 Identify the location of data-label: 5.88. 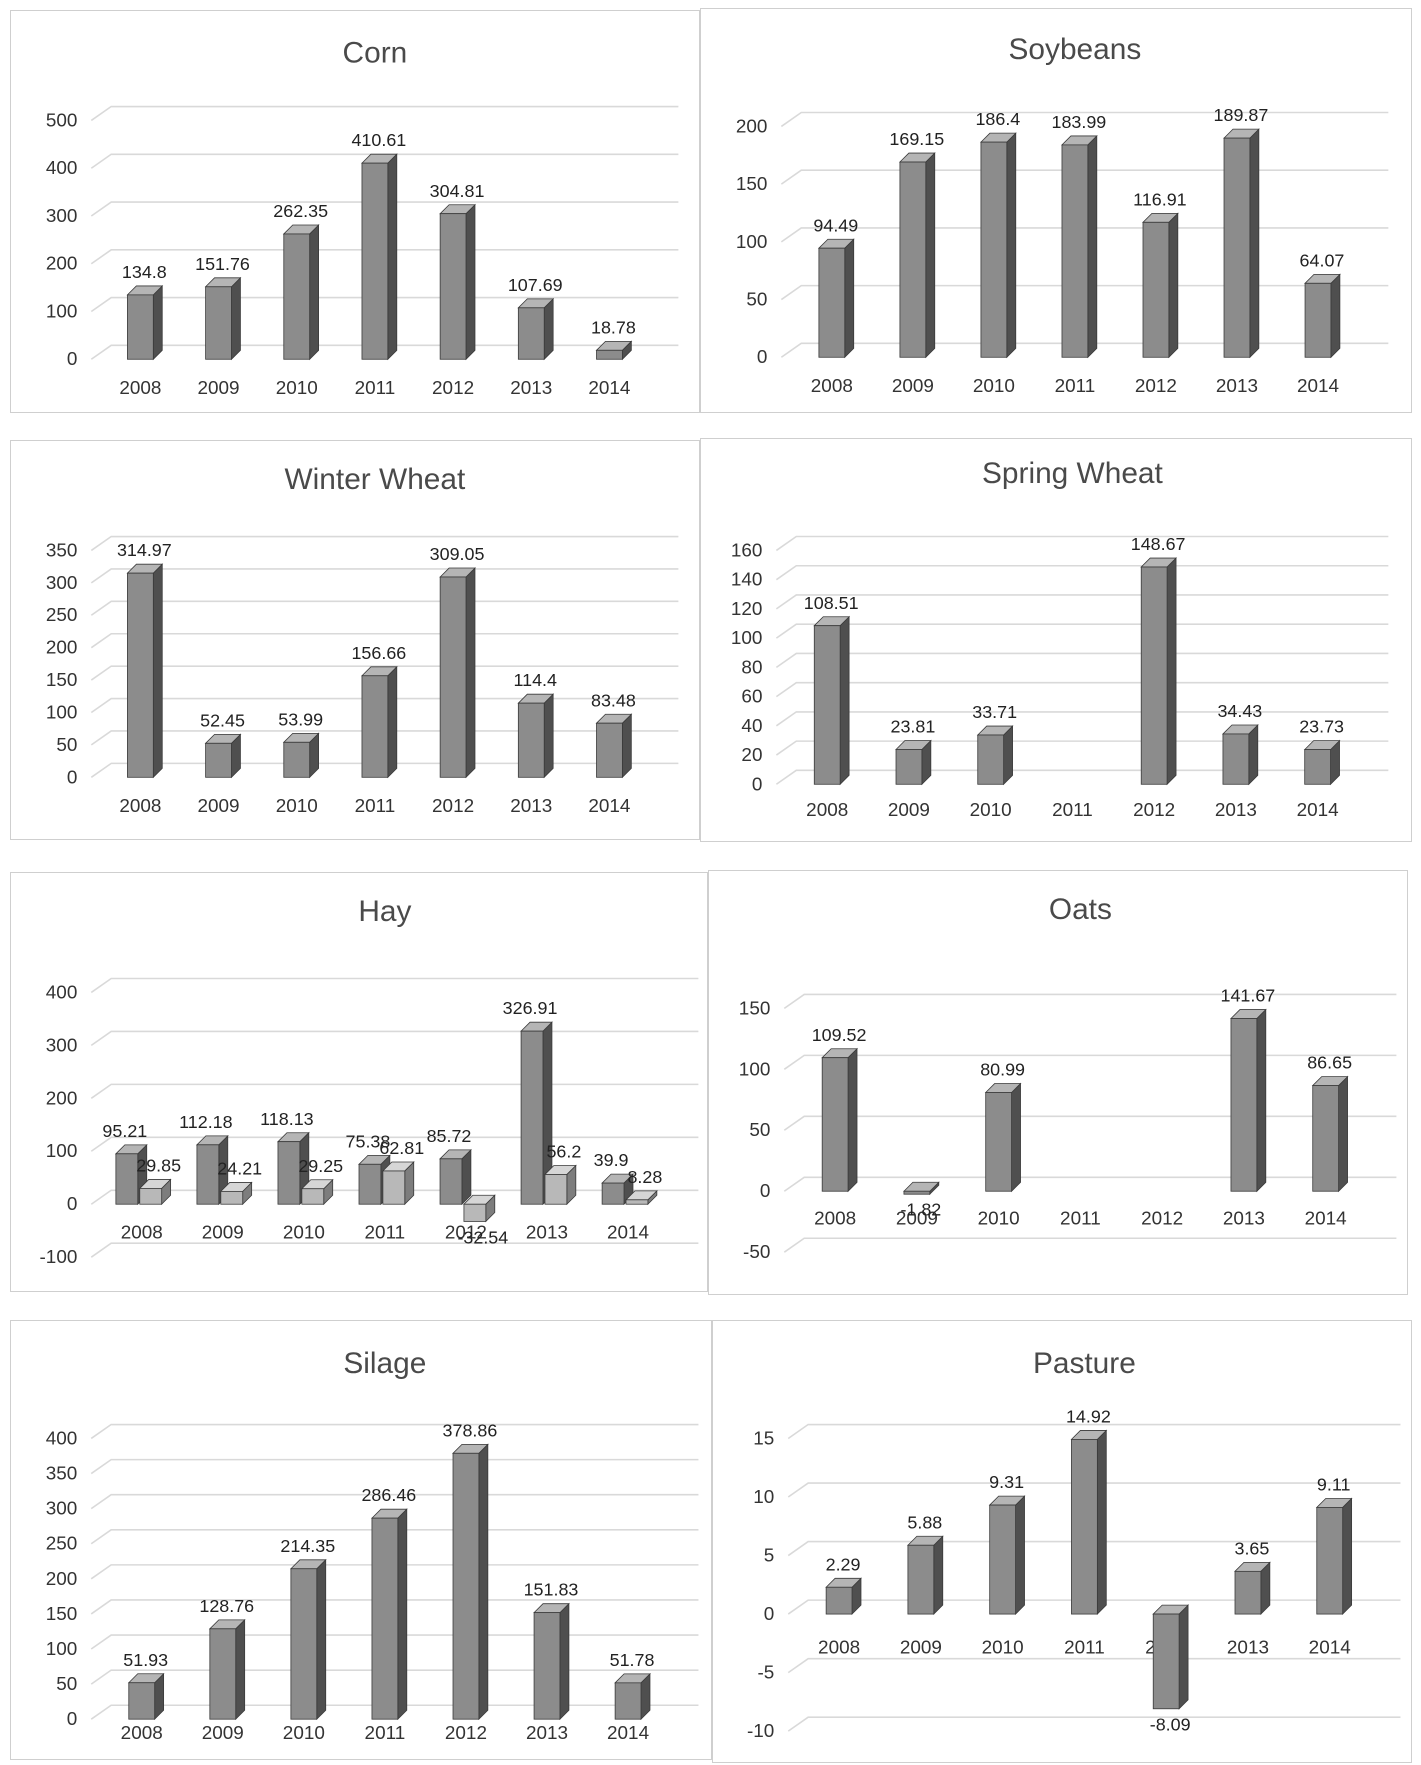
(924, 1522).